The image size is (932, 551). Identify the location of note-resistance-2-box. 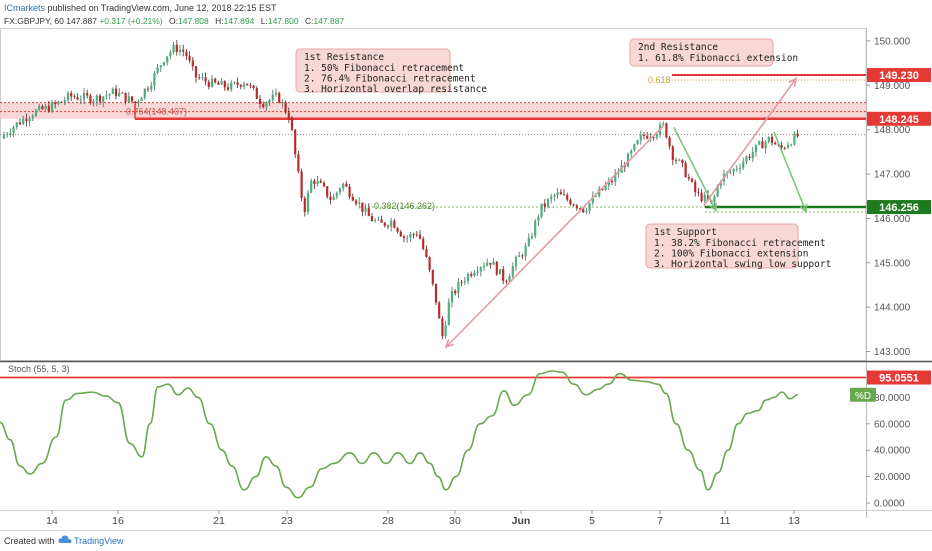
(701, 52).